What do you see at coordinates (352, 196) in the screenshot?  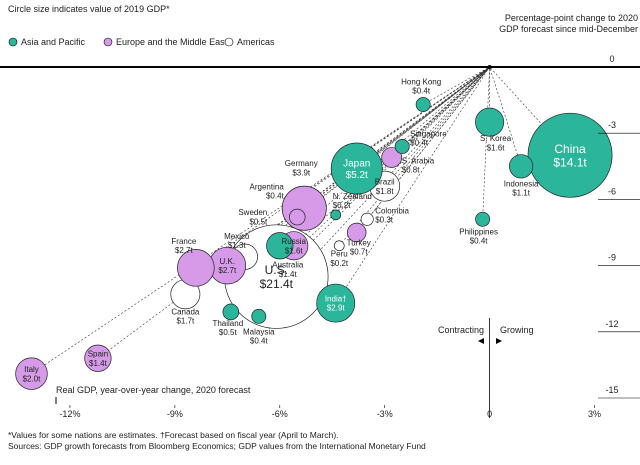 I see `bubble-label: N. Zealand` at bounding box center [352, 196].